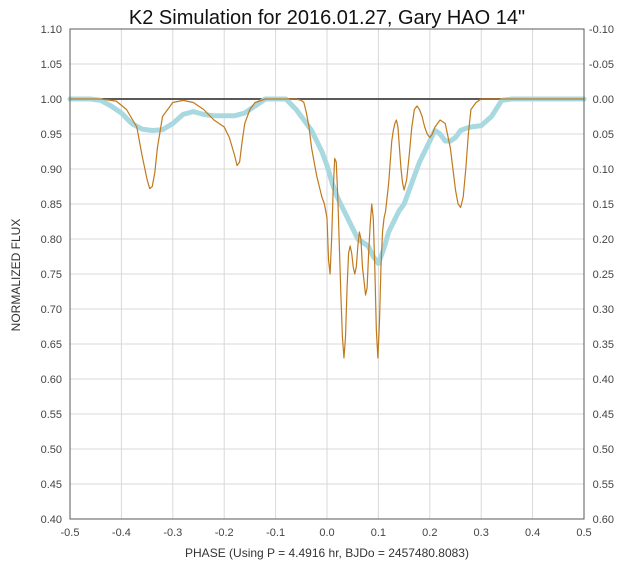  I want to click on y2-tick-label: 0.55, so click(603, 485).